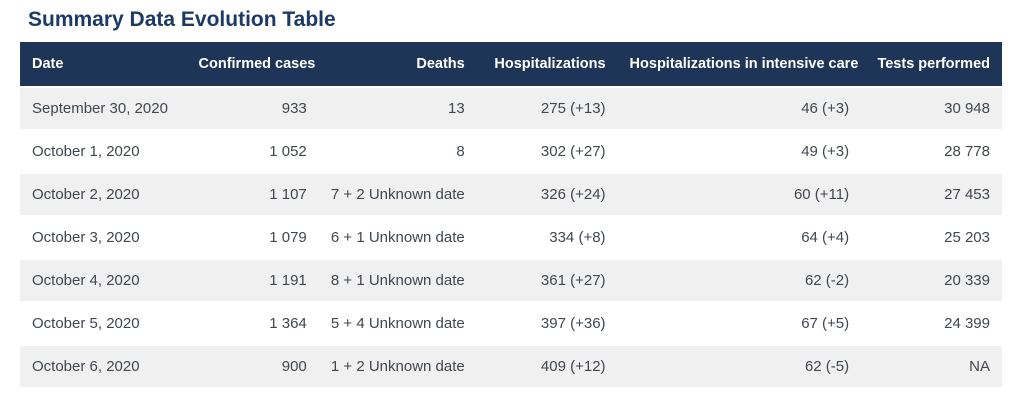 The image size is (1024, 403). I want to click on table-cell: 1 052, so click(252, 151).